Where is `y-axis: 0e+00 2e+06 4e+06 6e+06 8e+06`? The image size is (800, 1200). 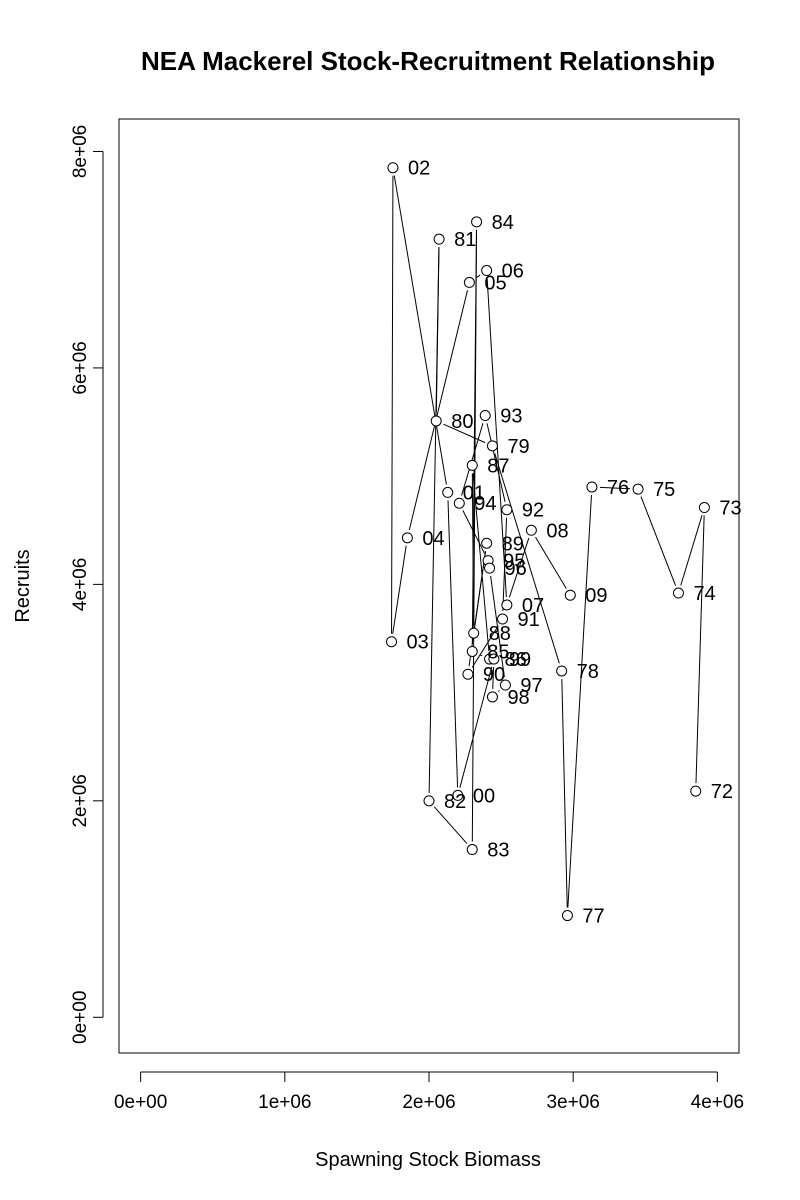 y-axis: 0e+00 2e+06 4e+06 6e+06 8e+06 is located at coordinates (87, 584).